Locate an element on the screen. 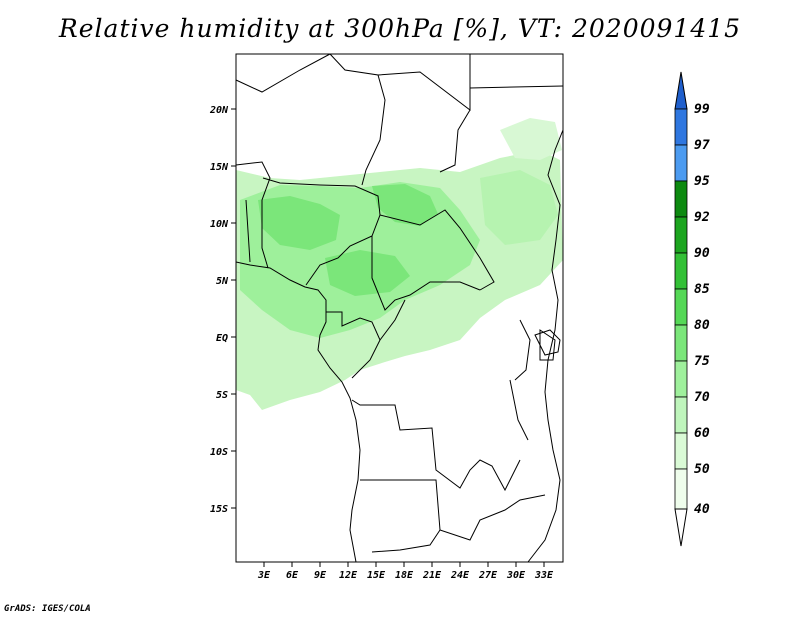  border-southern is located at coordinates (453, 516).